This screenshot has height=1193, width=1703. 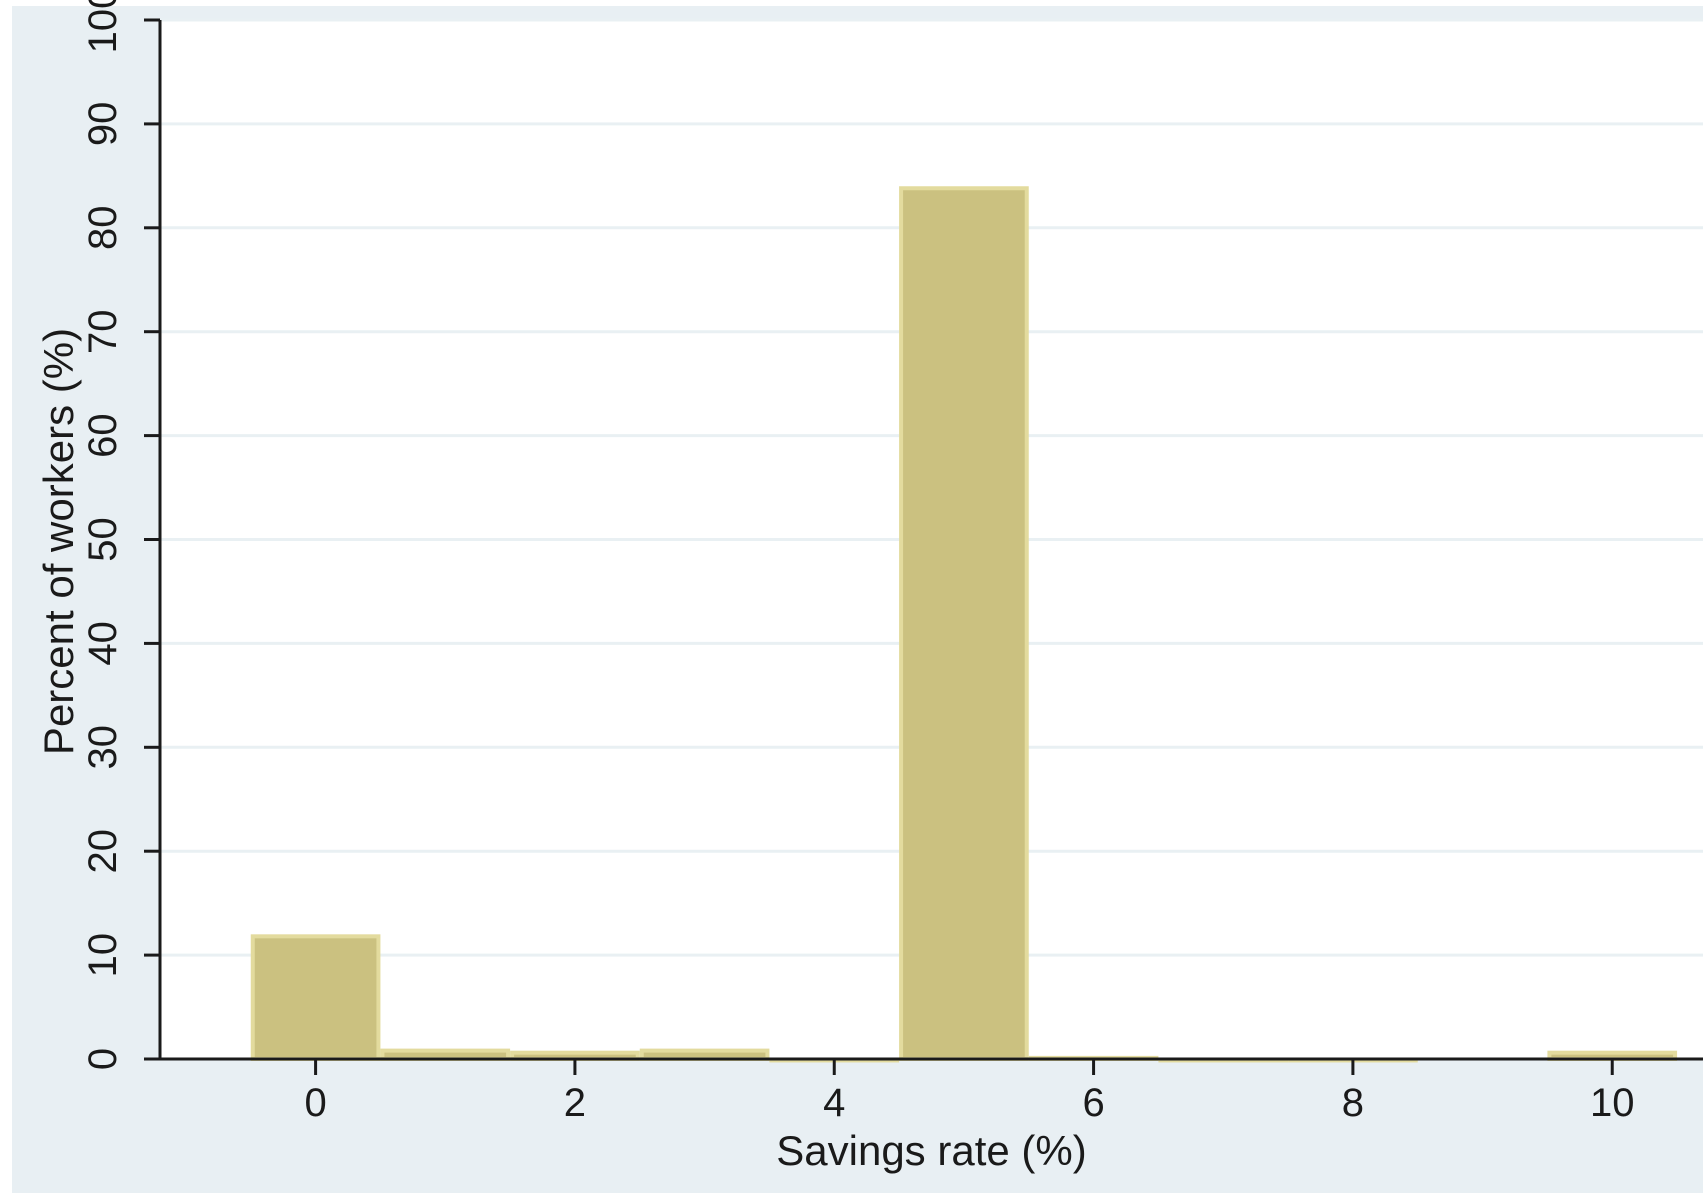 I want to click on y-tick-label: 100, so click(x=103, y=26).